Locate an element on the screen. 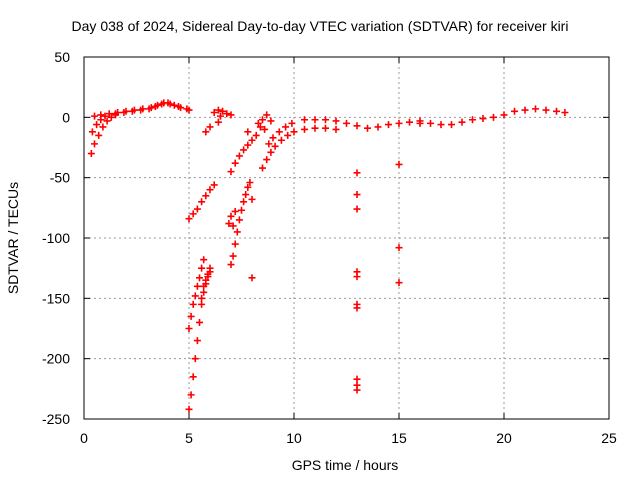  y-tick-label: -250 is located at coordinates (56, 419).